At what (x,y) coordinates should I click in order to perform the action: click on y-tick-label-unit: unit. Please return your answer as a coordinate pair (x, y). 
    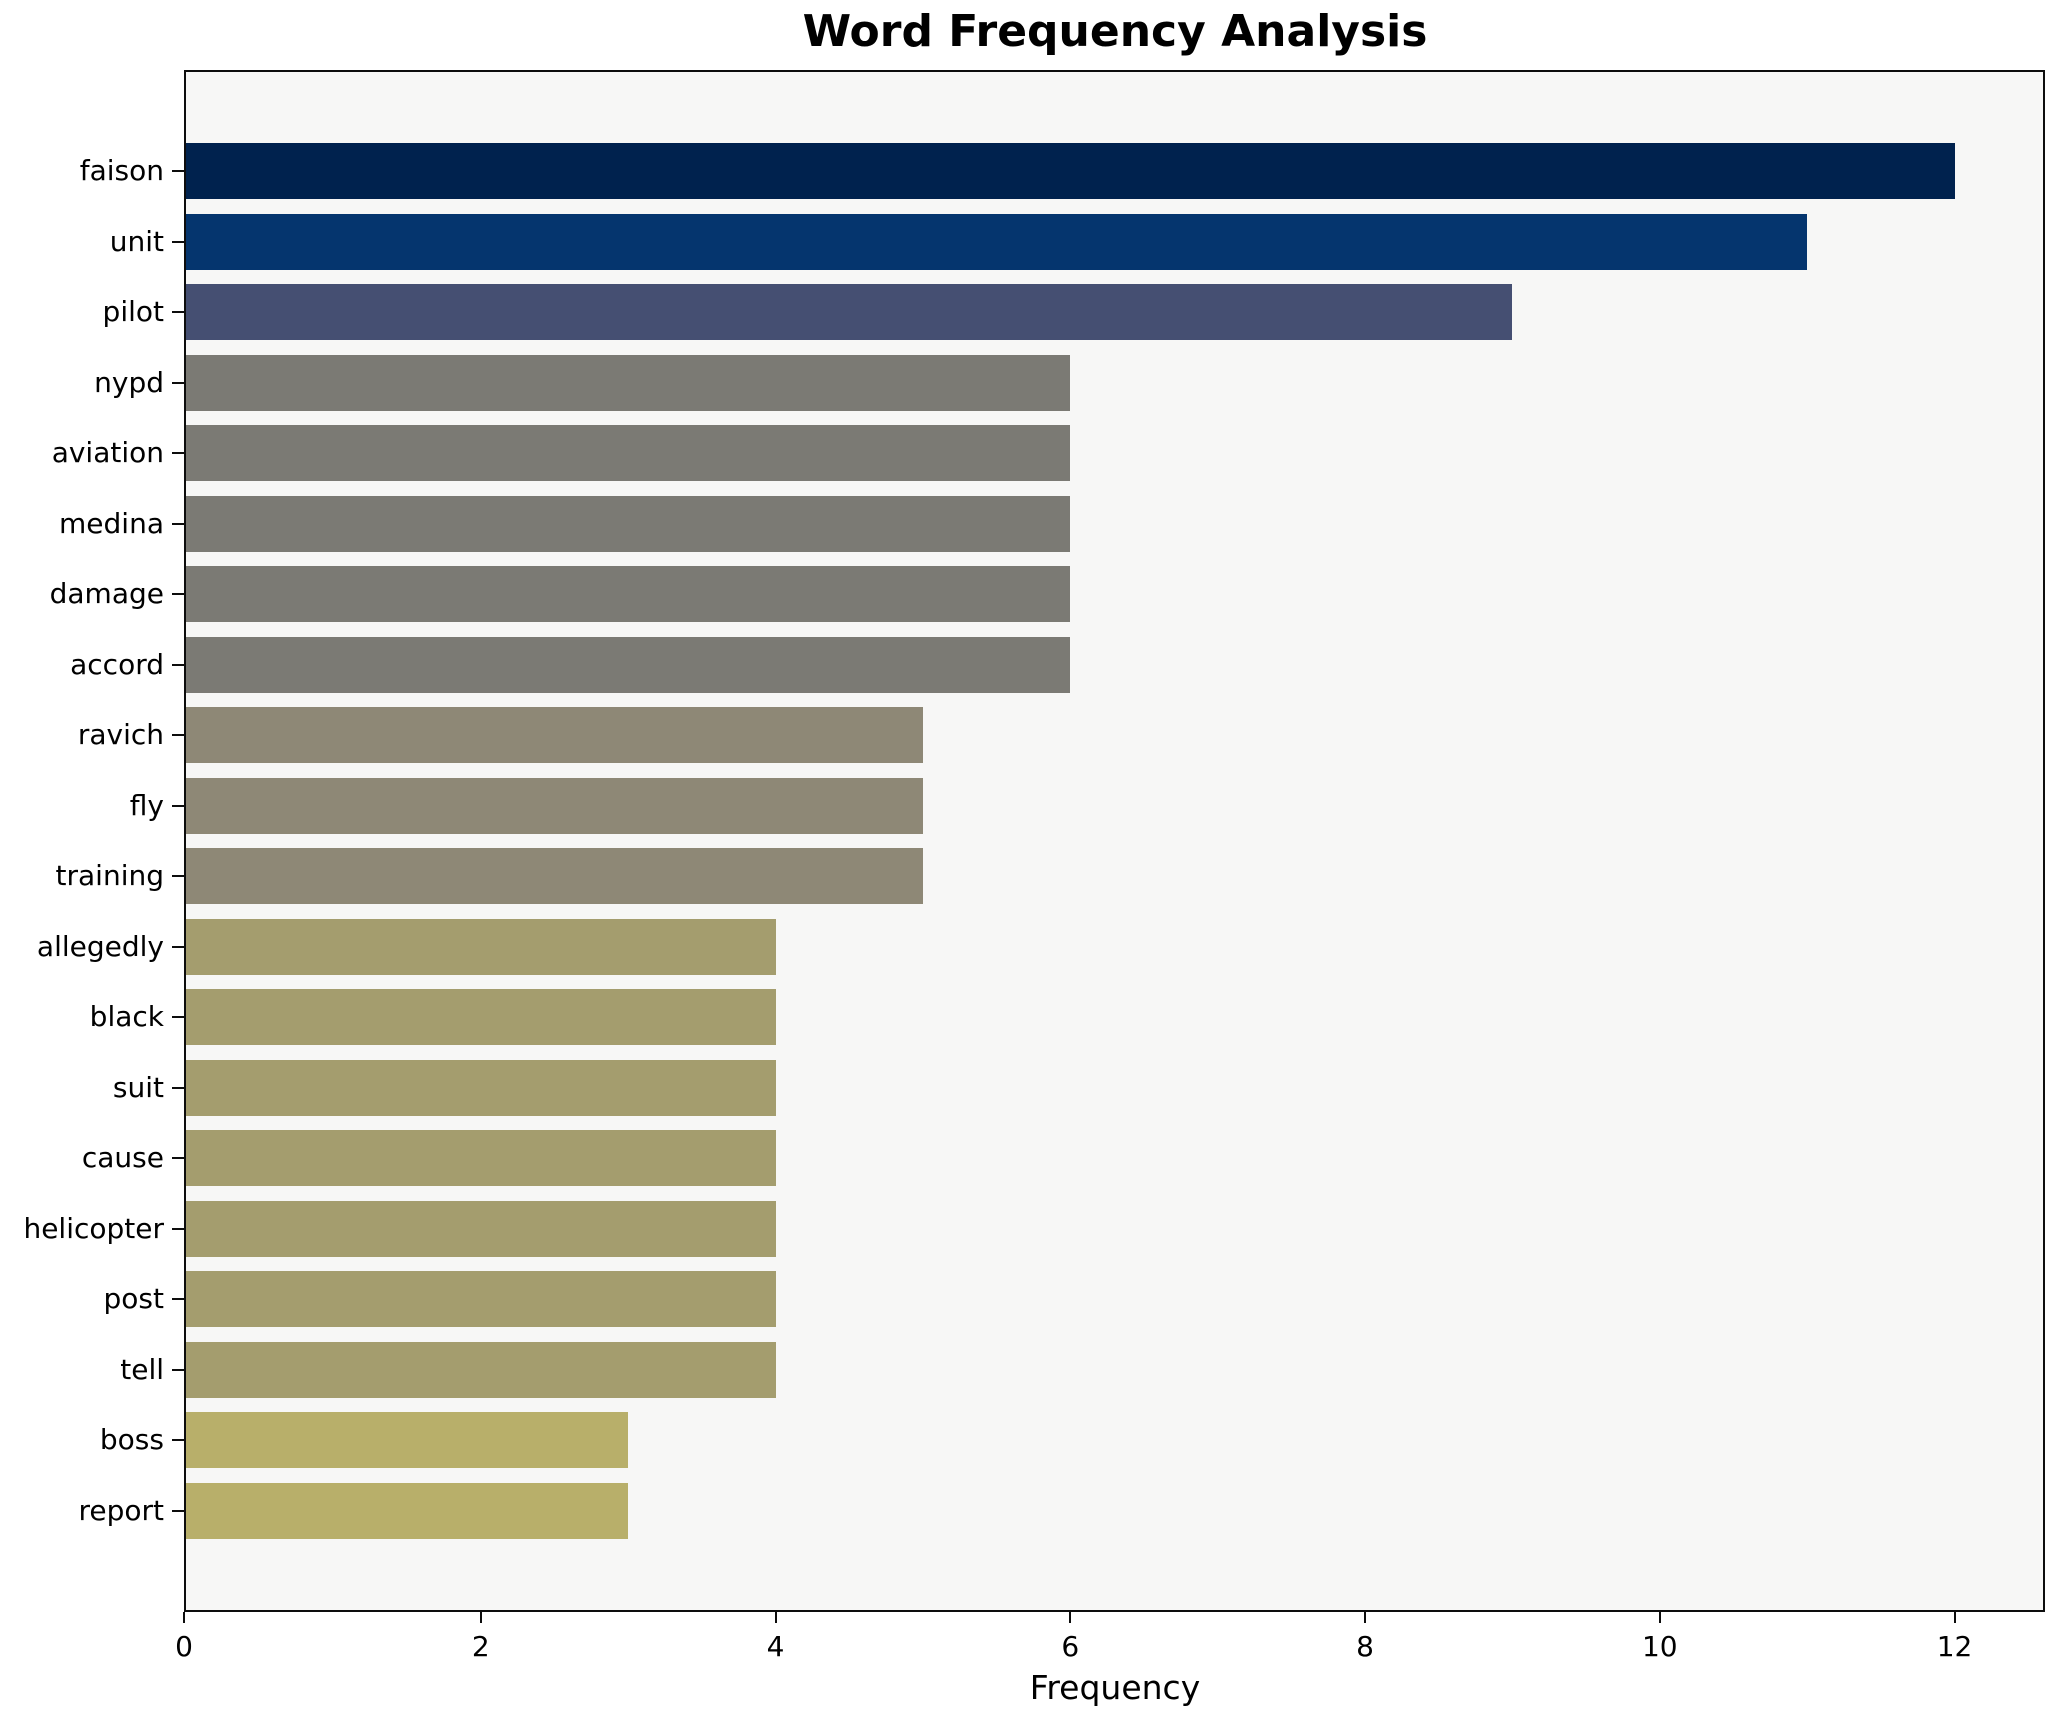
    Looking at the image, I should click on (136, 241).